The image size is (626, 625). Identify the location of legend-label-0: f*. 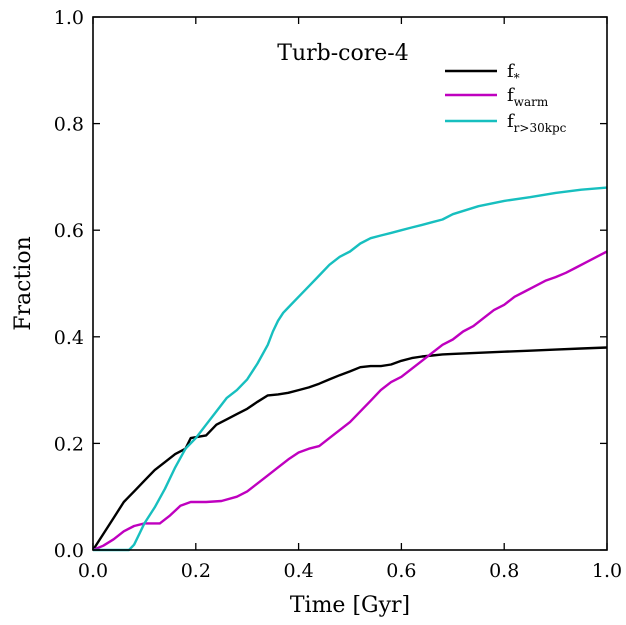
(513, 73).